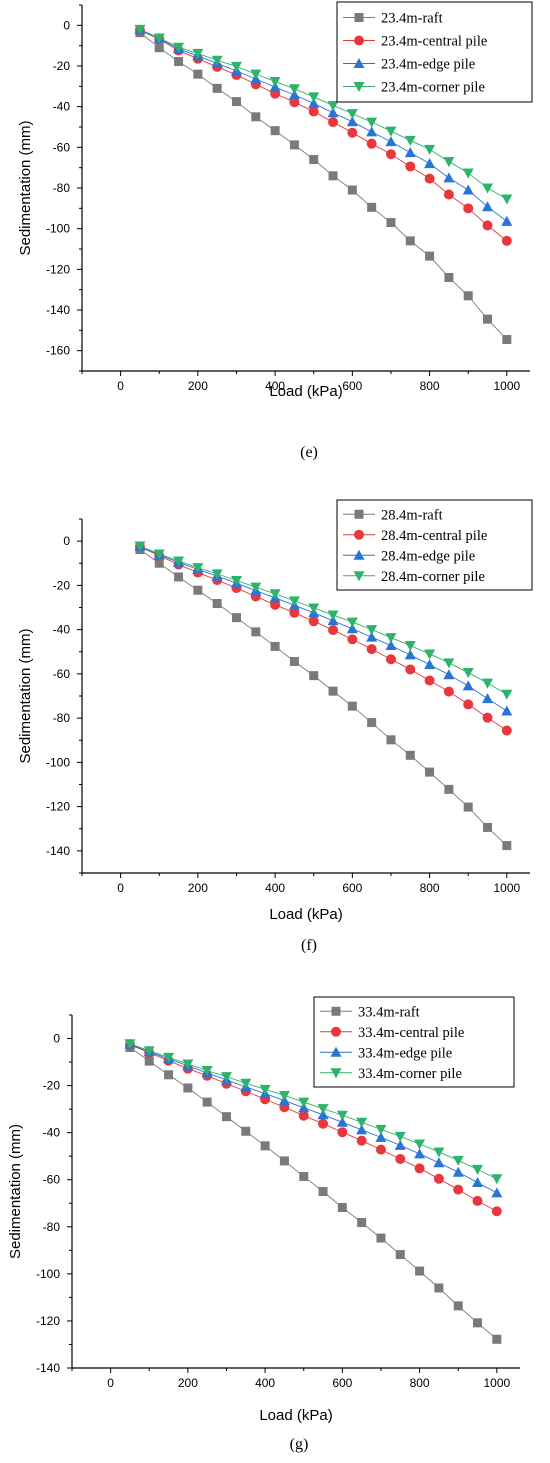 This screenshot has width=550, height=1463. Describe the element at coordinates (58, 351) in the screenshot. I see `y-tick-label: -160` at that location.